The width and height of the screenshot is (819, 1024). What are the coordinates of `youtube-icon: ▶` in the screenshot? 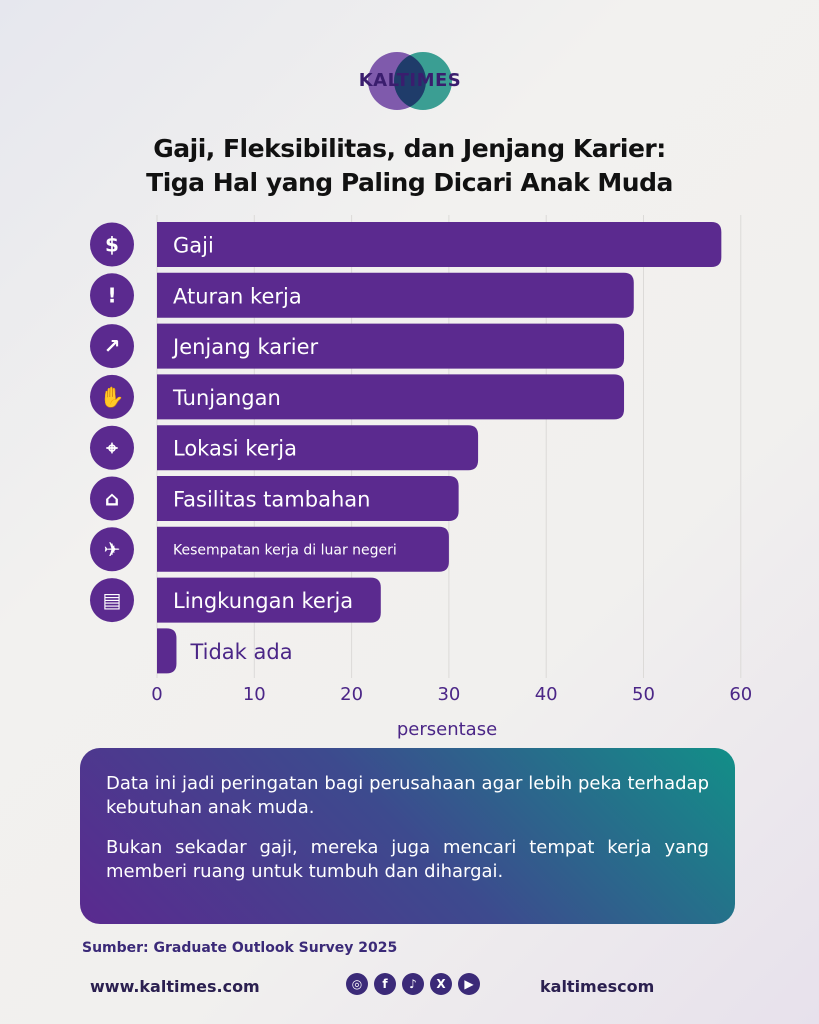 It's located at (469, 984).